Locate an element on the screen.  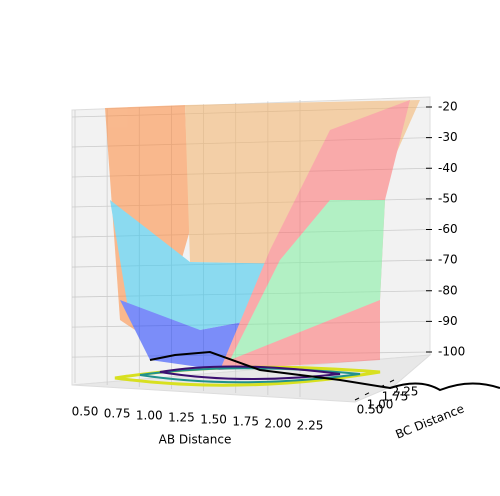
z-tick-label: -90 is located at coordinates (448, 321).